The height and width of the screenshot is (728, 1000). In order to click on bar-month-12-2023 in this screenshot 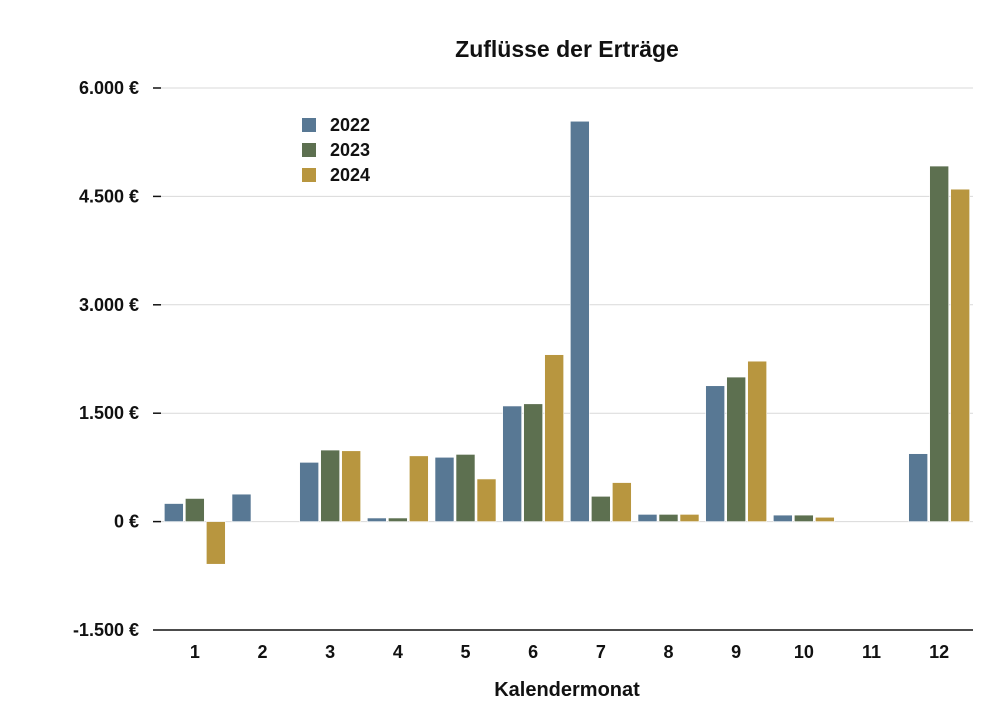, I will do `click(939, 343)`.